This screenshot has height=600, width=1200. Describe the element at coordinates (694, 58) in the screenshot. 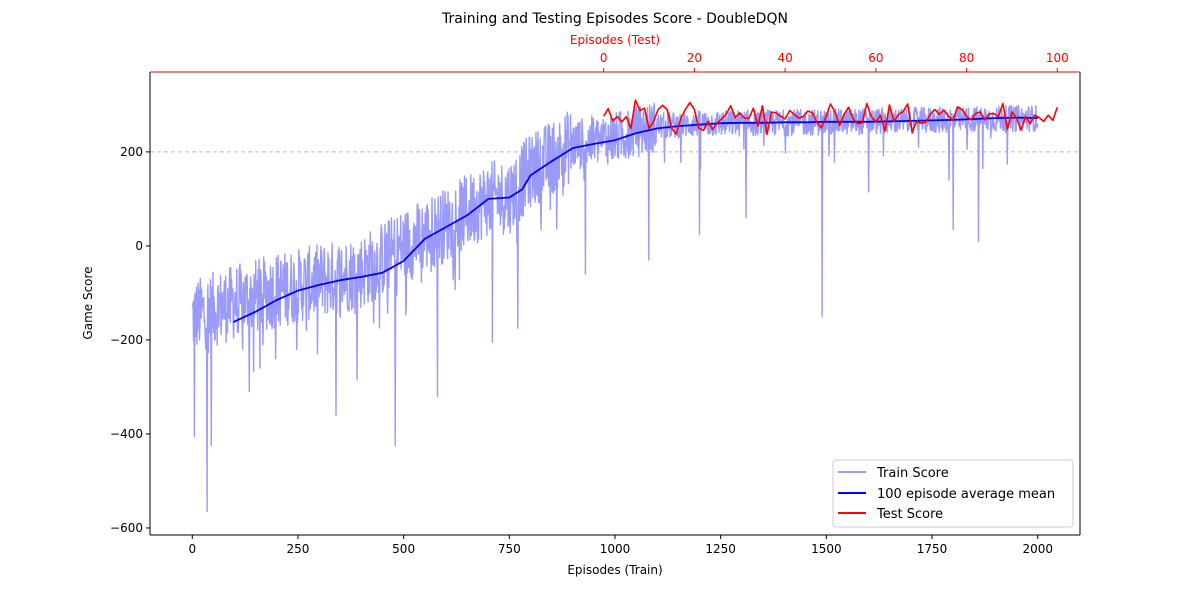

I see `x2-tick-label: 20` at that location.